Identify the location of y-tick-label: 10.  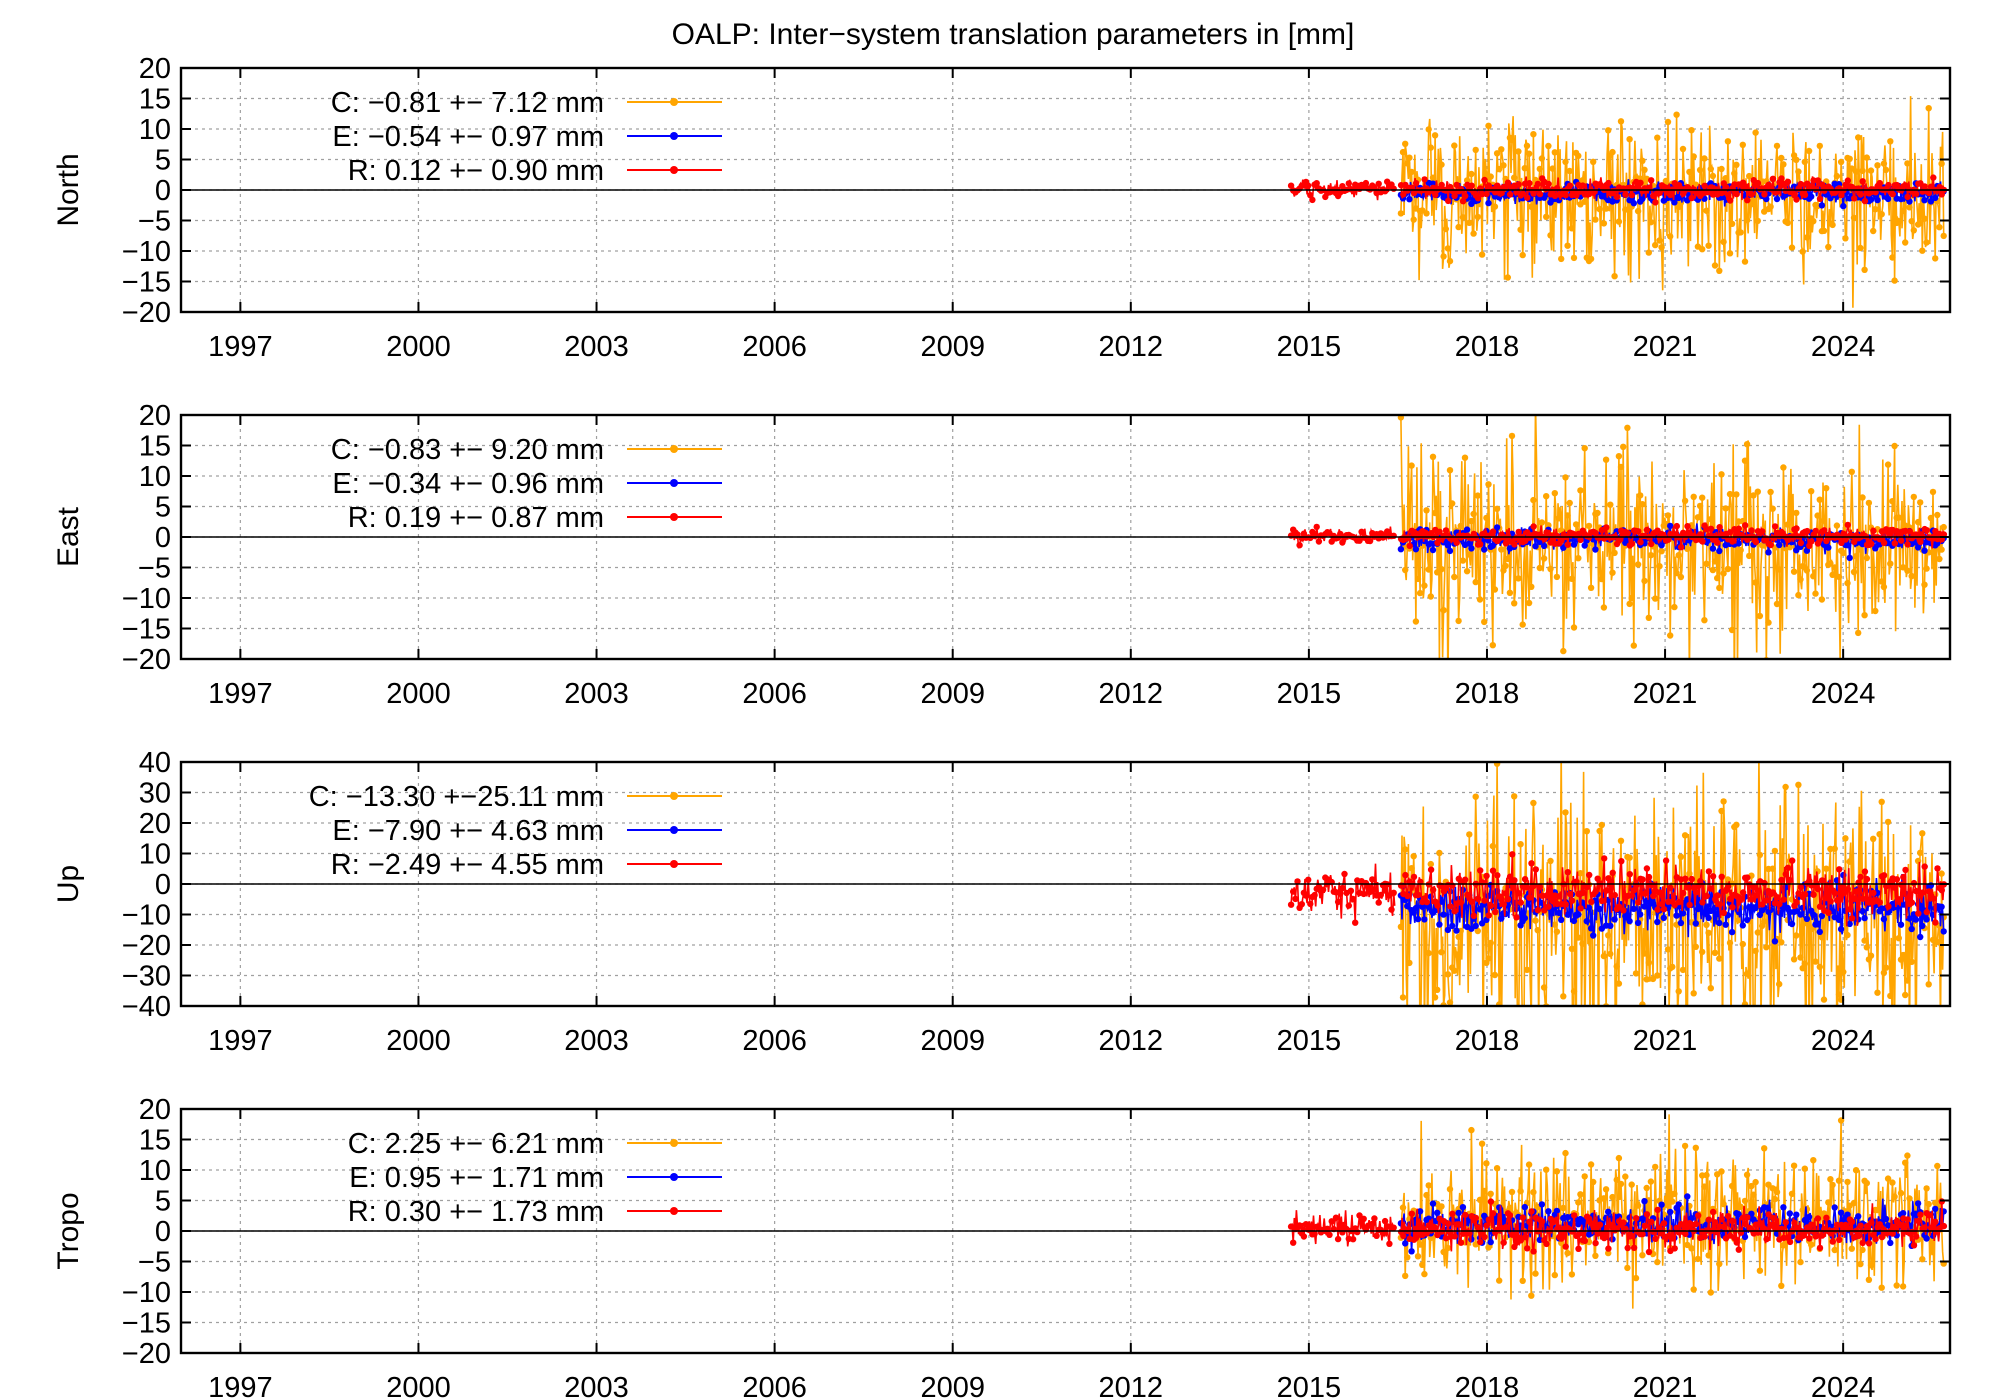
(155, 130).